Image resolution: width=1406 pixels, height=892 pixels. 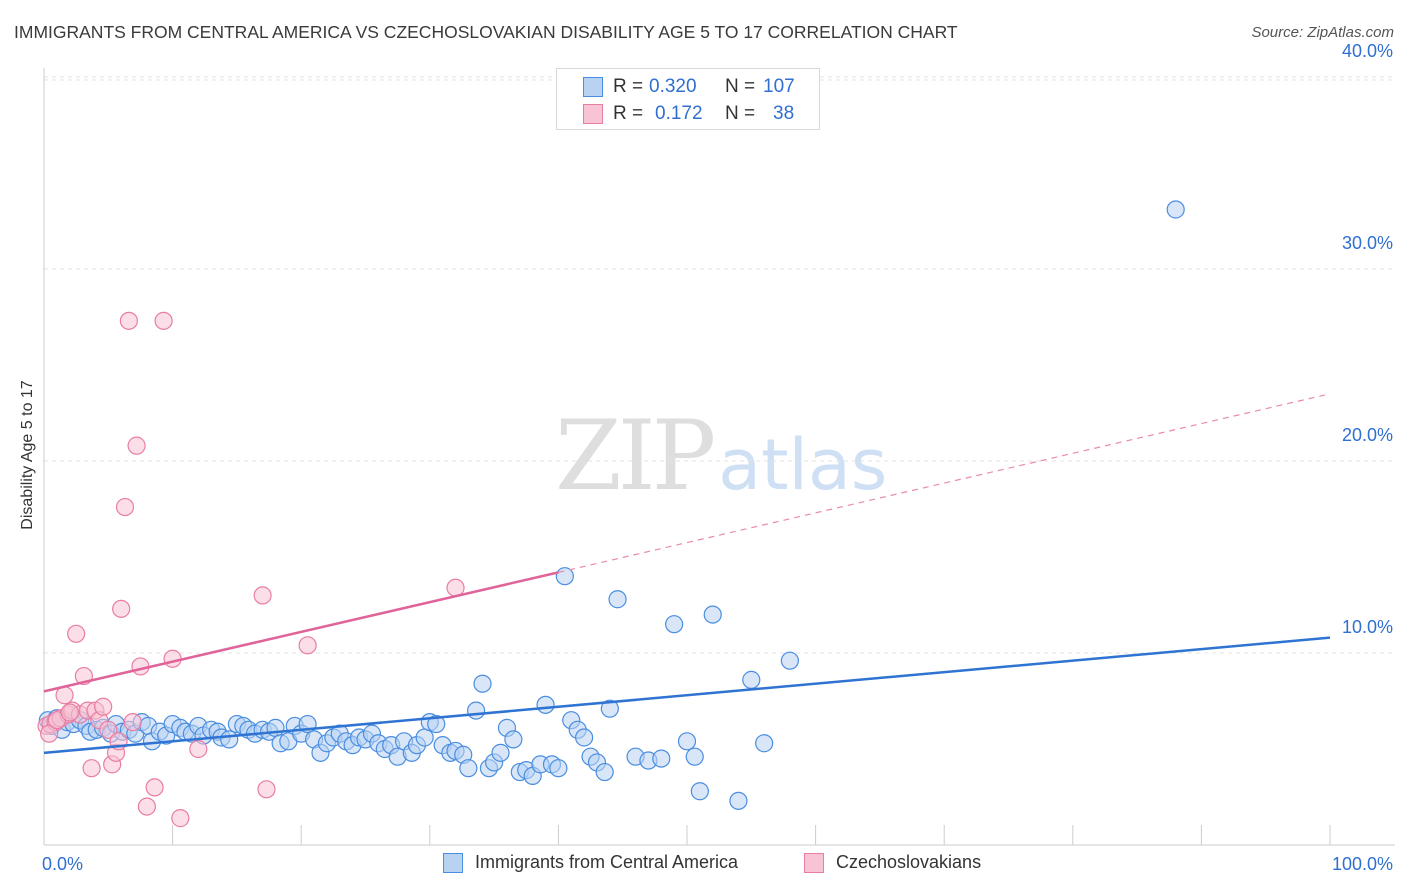 I want to click on y-tick-label: 40.0%, so click(x=1367, y=51).